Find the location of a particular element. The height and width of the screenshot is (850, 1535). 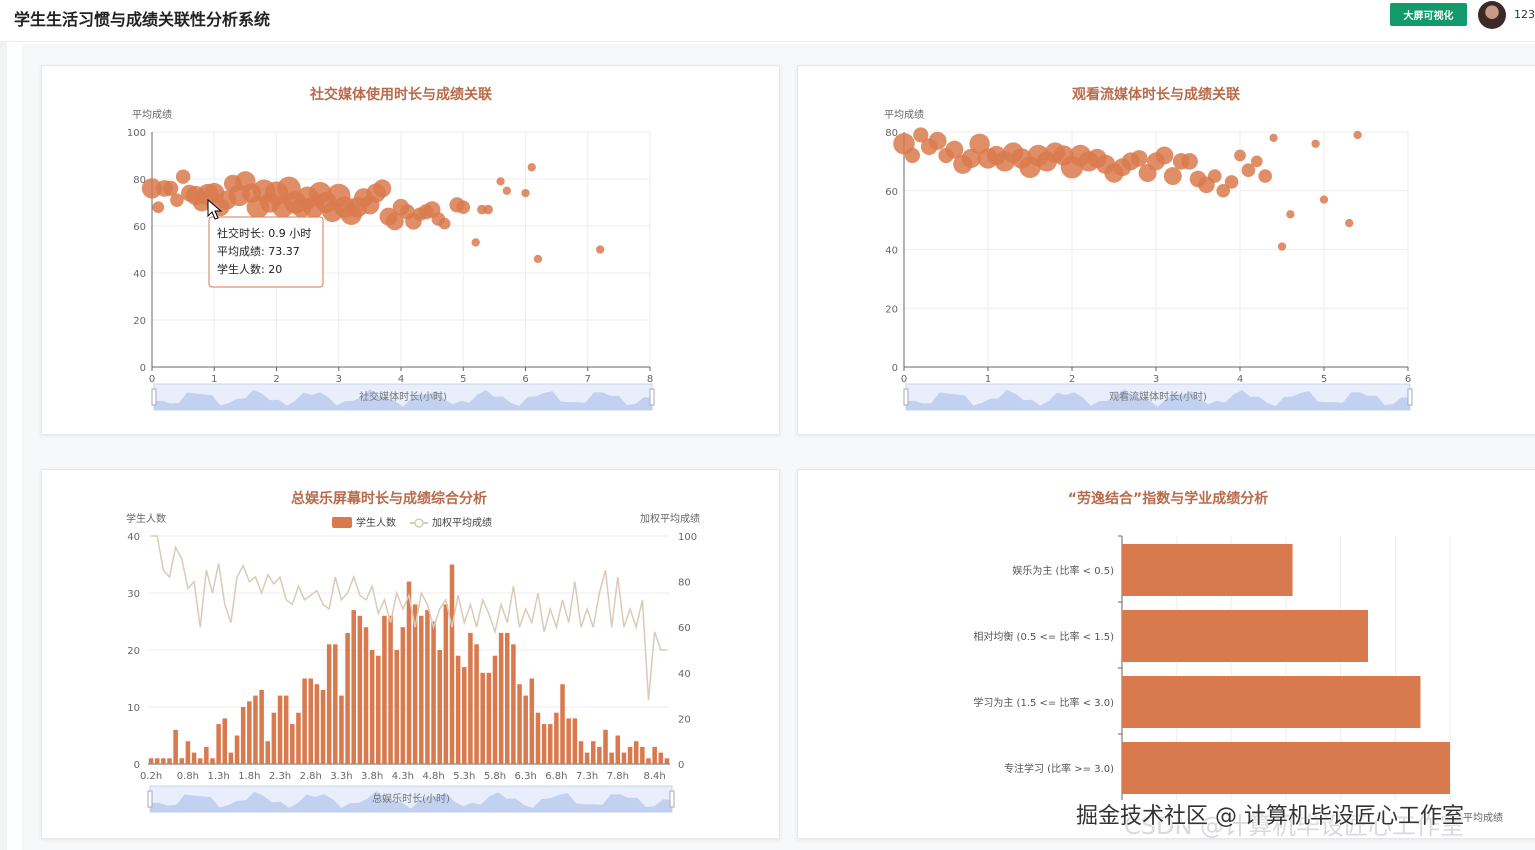

y-tick-label: 娱乐为主 (比率 < 0.5) is located at coordinates (1063, 570).